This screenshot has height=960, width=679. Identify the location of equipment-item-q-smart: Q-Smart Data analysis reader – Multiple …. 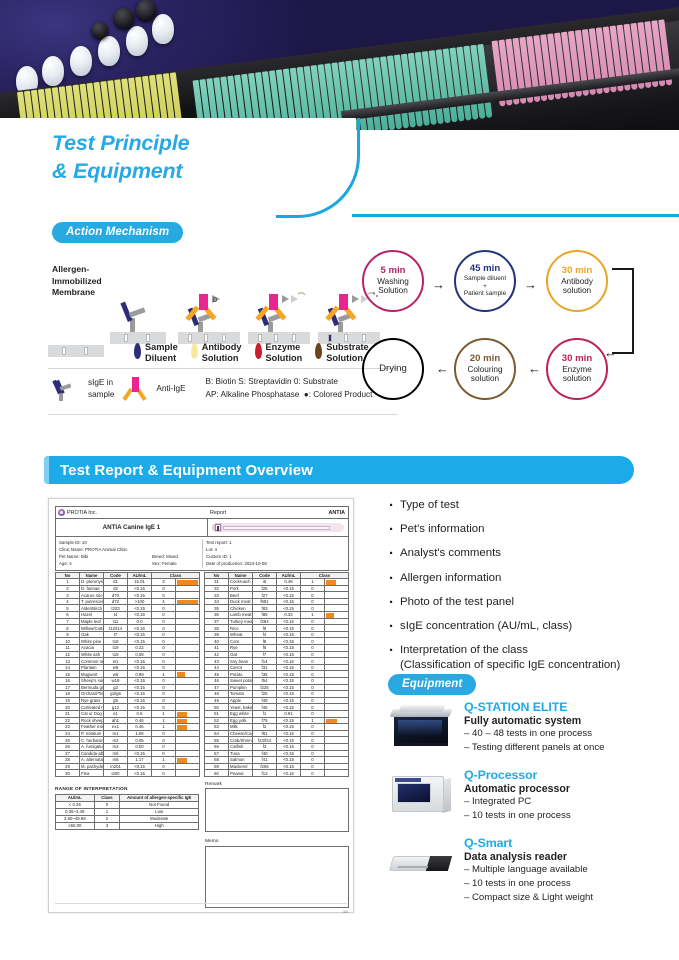
(530, 870).